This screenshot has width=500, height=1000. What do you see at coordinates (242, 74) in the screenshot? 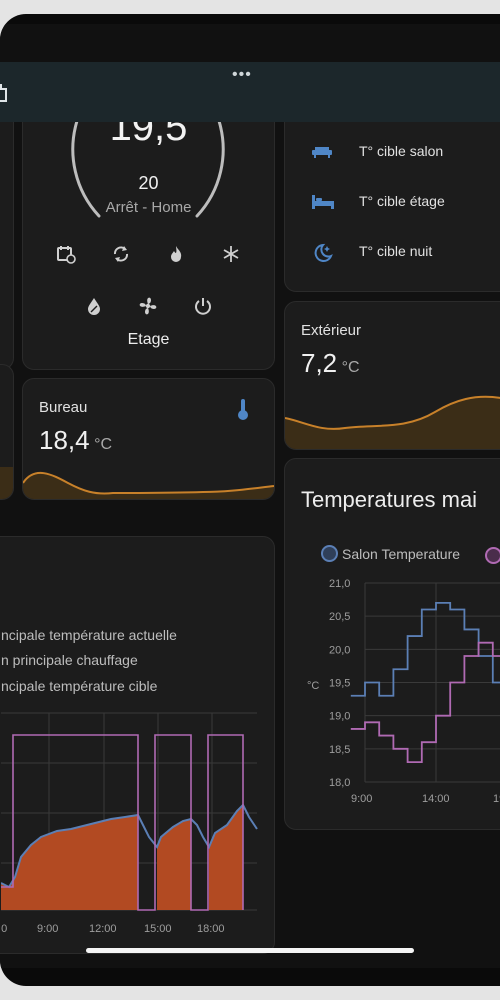
I see `more-options-icon: •••` at bounding box center [242, 74].